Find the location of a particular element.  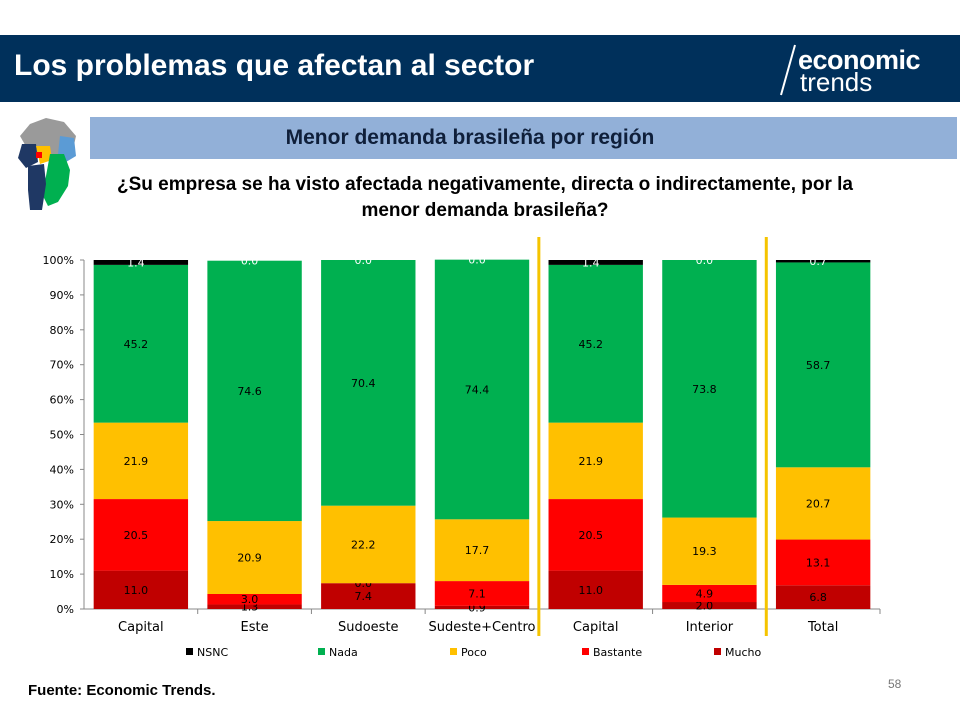

legend-swatch-poco is located at coordinates (453, 651).